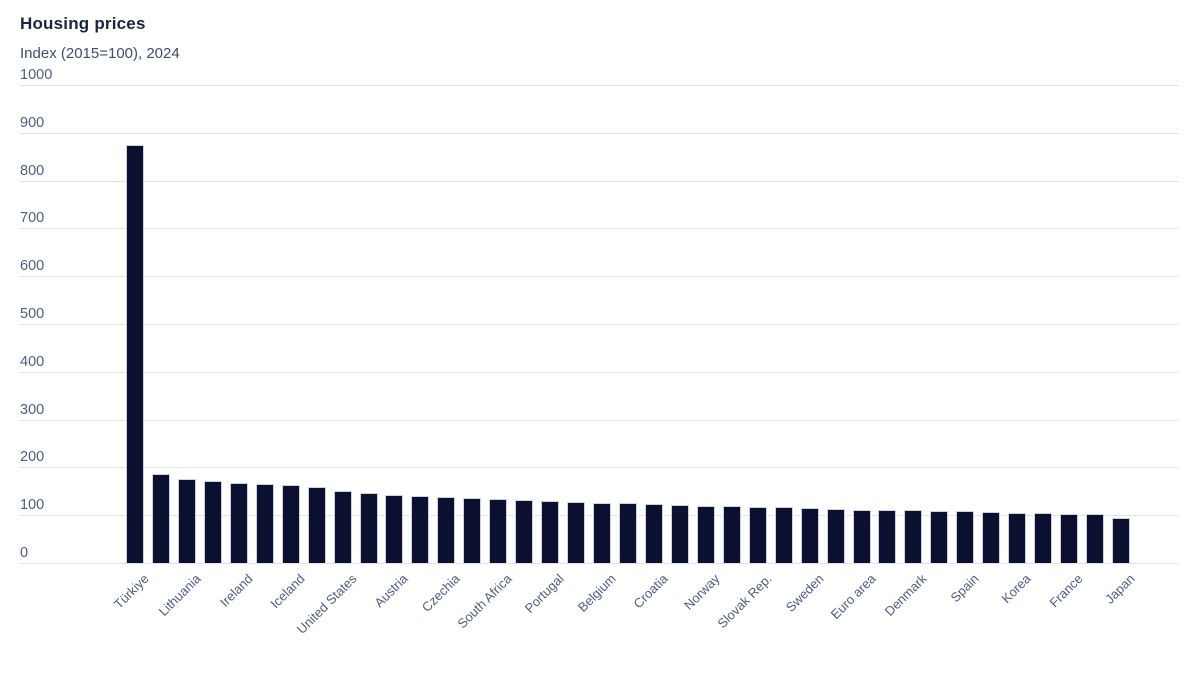  Describe the element at coordinates (290, 524) in the screenshot. I see `bar-iceland` at that location.